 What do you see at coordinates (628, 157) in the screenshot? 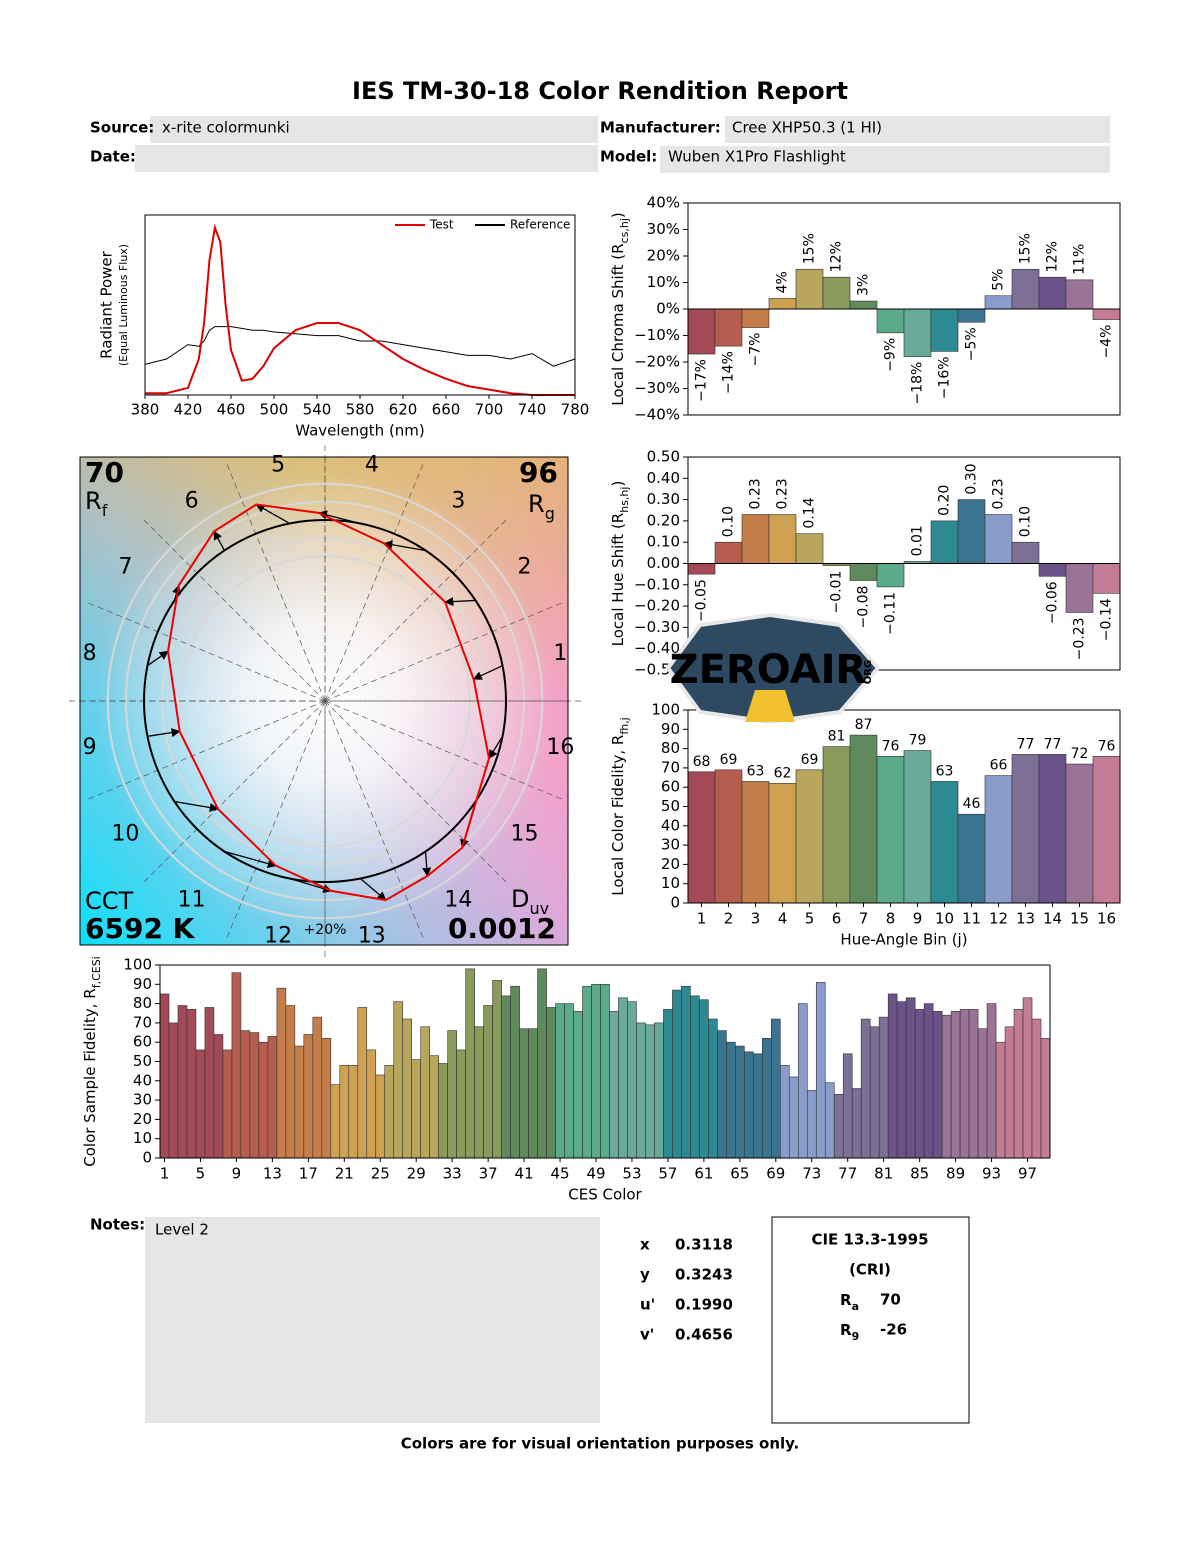
I see `field-label: Model:` at bounding box center [628, 157].